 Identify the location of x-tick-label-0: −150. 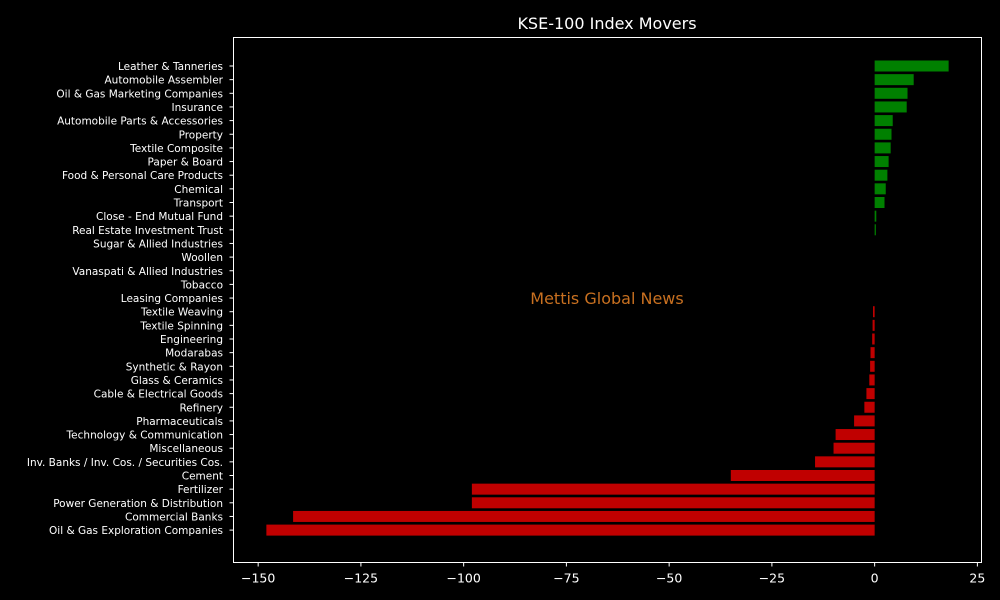
(258, 578).